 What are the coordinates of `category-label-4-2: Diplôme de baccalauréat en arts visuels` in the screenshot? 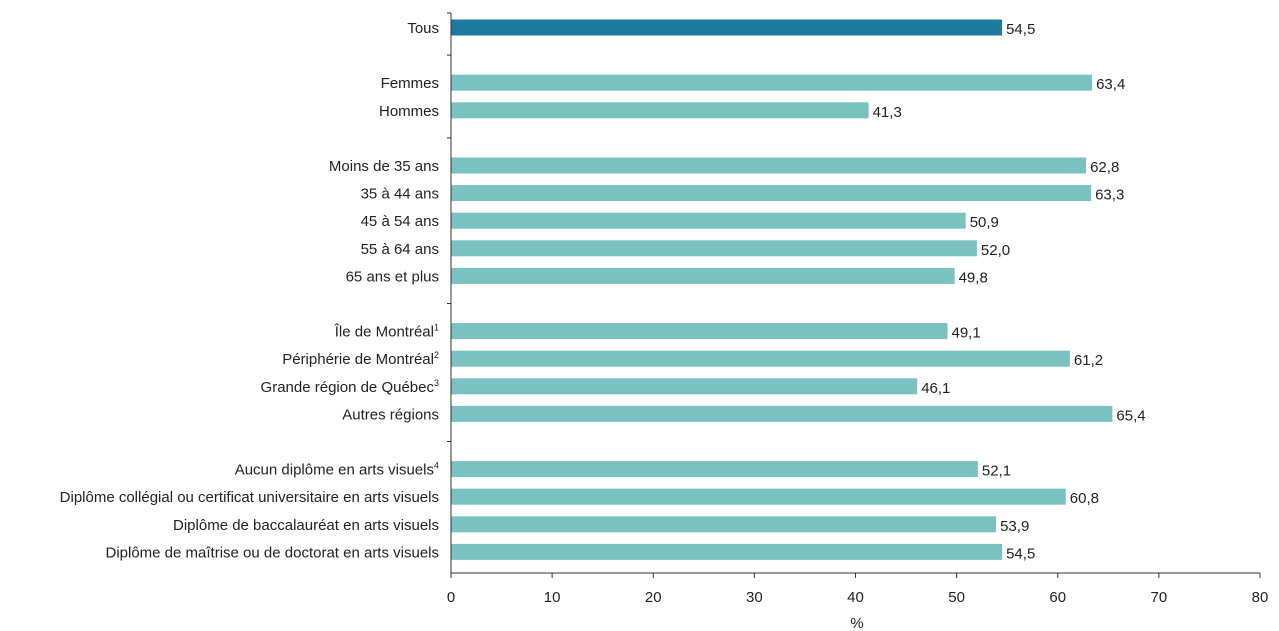 It's located at (306, 525).